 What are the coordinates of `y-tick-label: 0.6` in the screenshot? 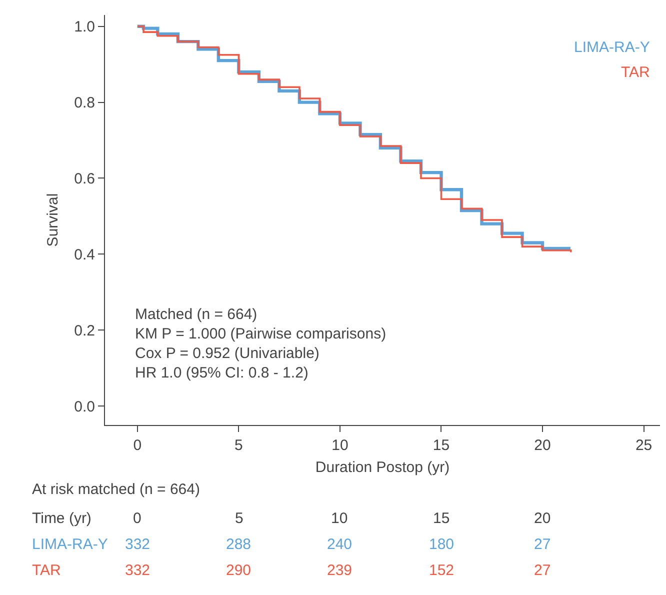 It's located at (84, 179).